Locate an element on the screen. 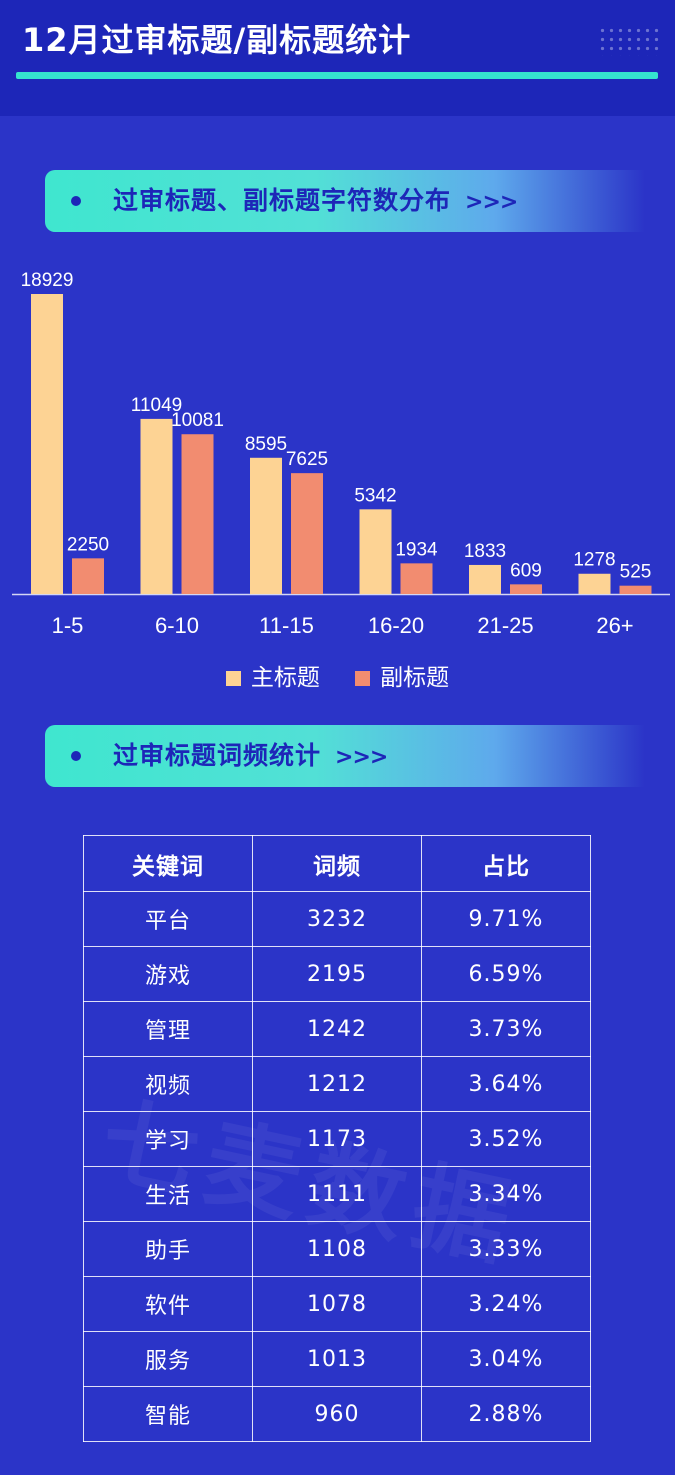  section-header-distribution: 过审标题、副标题字符数分布 >>> is located at coordinates (345, 201).